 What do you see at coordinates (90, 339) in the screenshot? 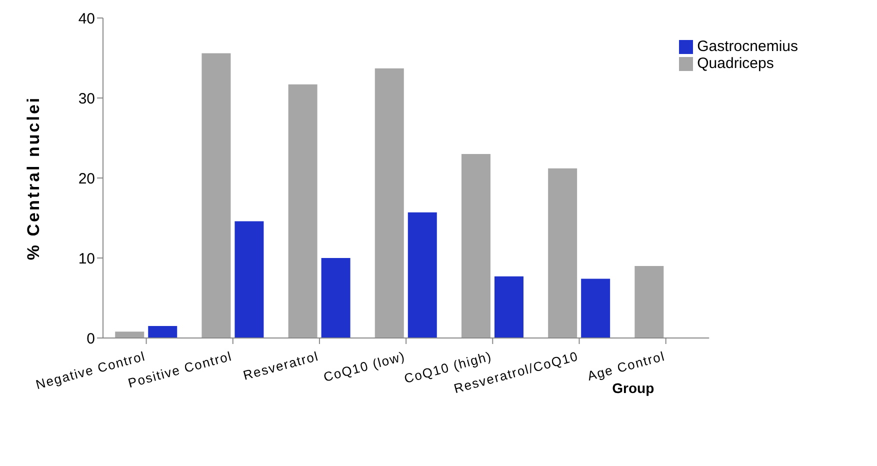
I see `y-tick-label: 0` at bounding box center [90, 339].